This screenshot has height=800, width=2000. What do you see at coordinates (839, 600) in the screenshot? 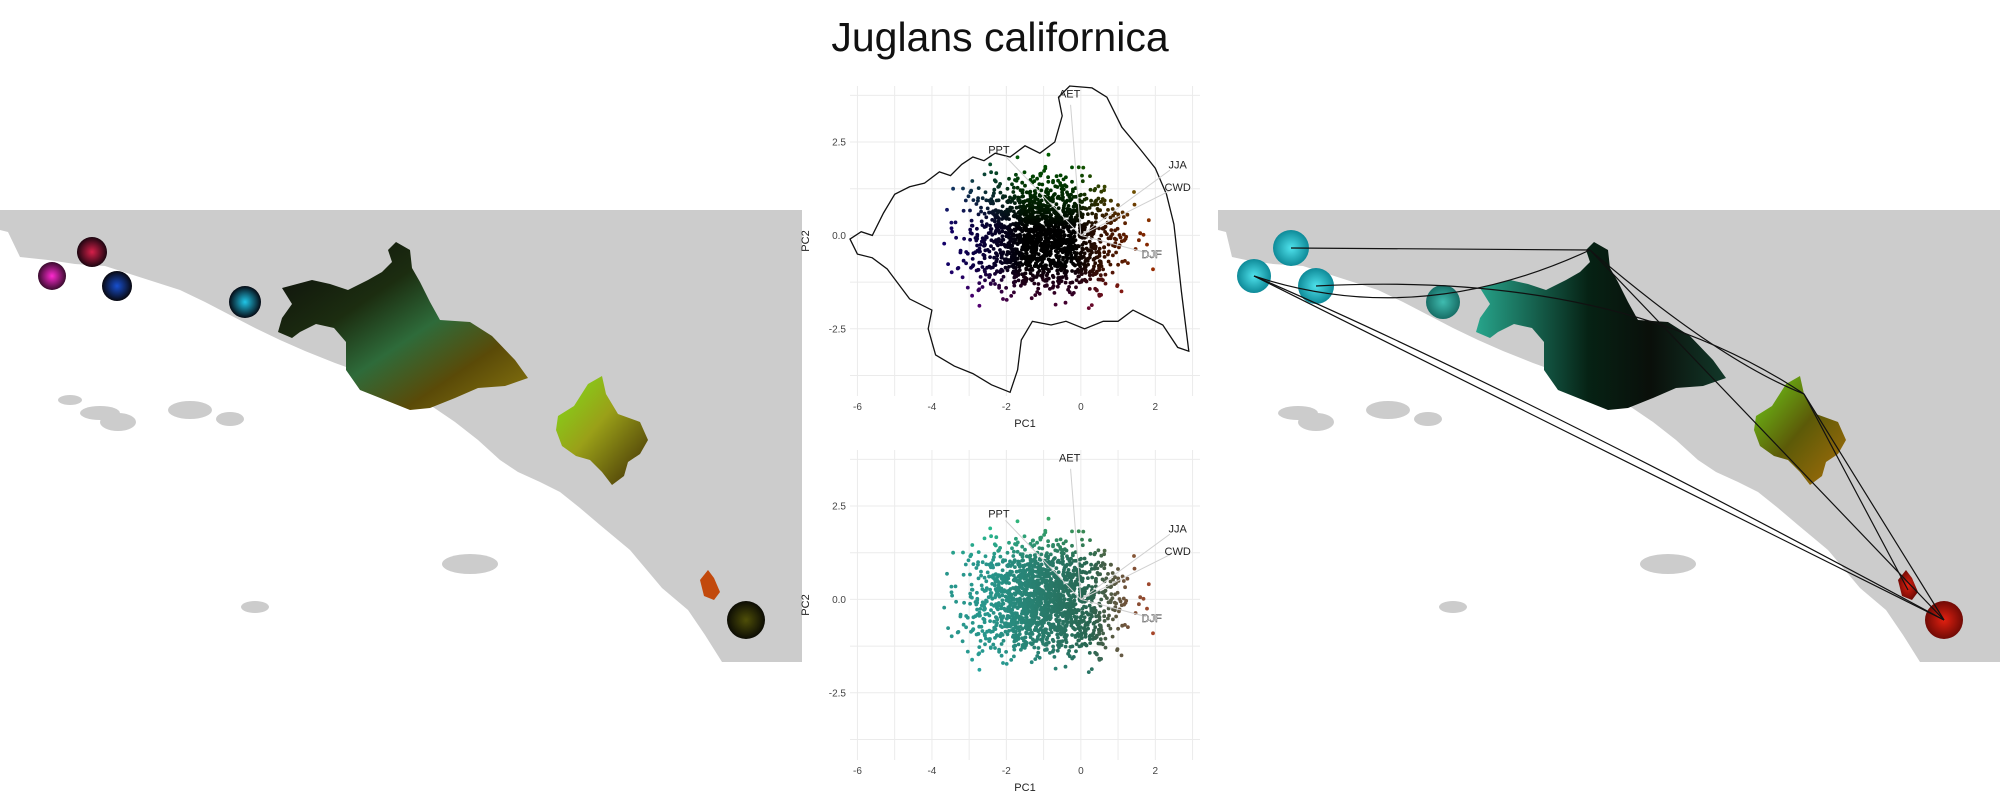
I see `y-tick-label: 0.0` at bounding box center [839, 600].